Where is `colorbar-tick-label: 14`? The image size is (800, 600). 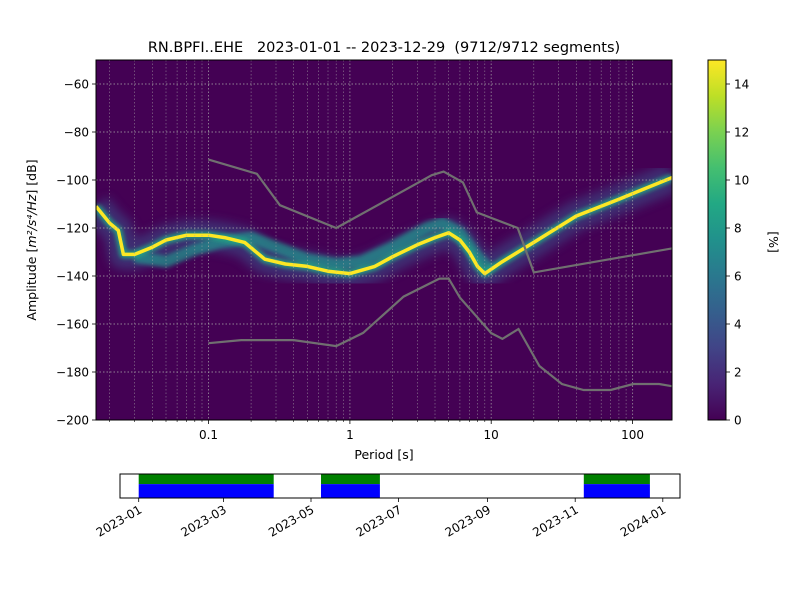
colorbar-tick-label: 14 is located at coordinates (741, 85).